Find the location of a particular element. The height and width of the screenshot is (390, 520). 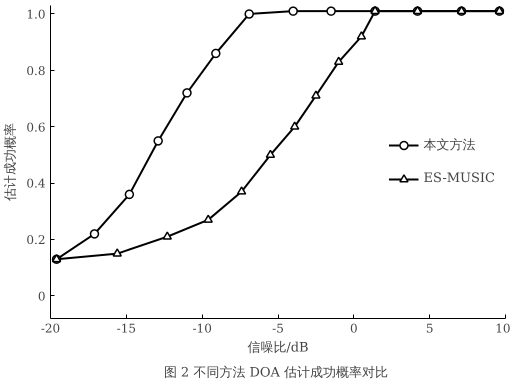

y-tick-label: 0.8 is located at coordinates (36, 71).